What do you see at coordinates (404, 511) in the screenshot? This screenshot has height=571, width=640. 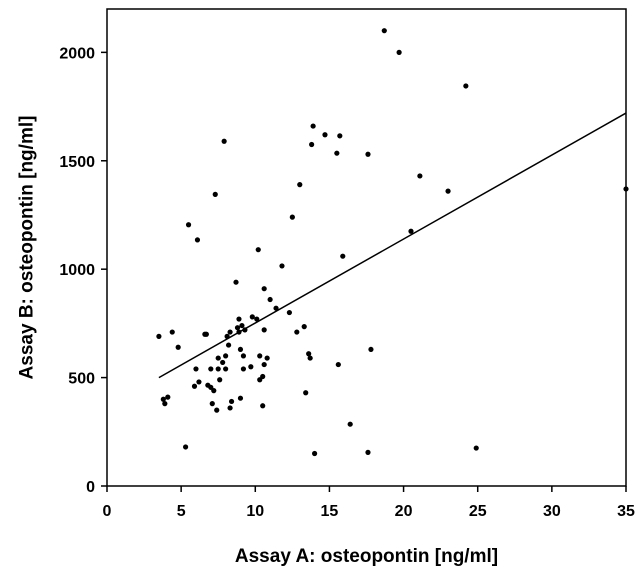 I see `x-tick-label: 20` at bounding box center [404, 511].